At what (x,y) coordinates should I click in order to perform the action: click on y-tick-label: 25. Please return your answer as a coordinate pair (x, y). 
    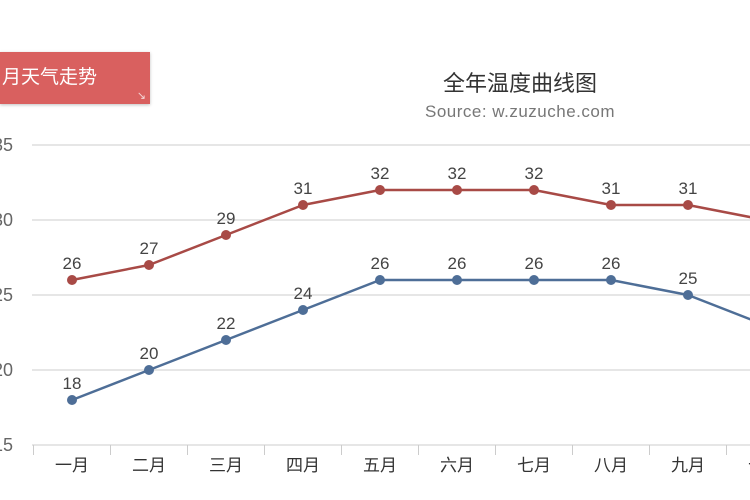
    Looking at the image, I should click on (6, 295).